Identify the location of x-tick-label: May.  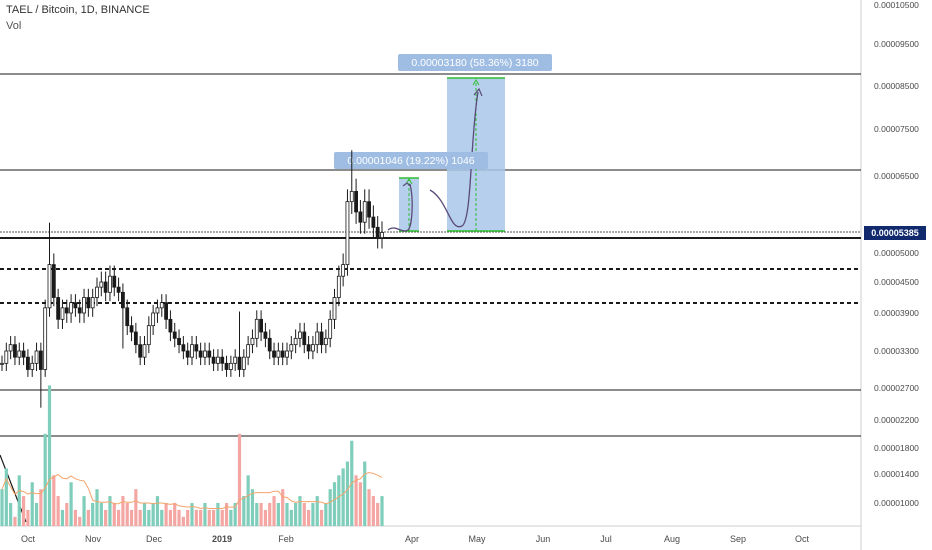
(477, 539).